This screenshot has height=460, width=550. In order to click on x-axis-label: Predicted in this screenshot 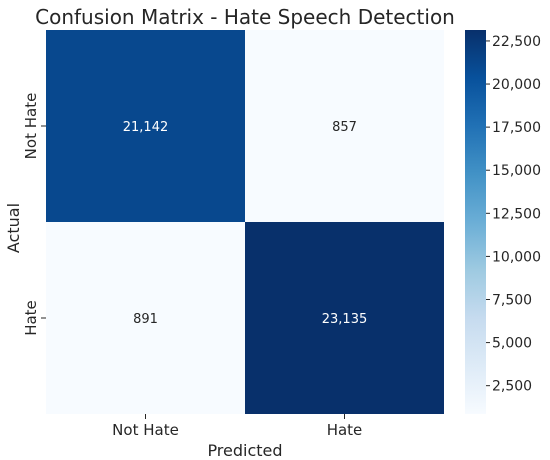, I will do `click(244, 450)`.